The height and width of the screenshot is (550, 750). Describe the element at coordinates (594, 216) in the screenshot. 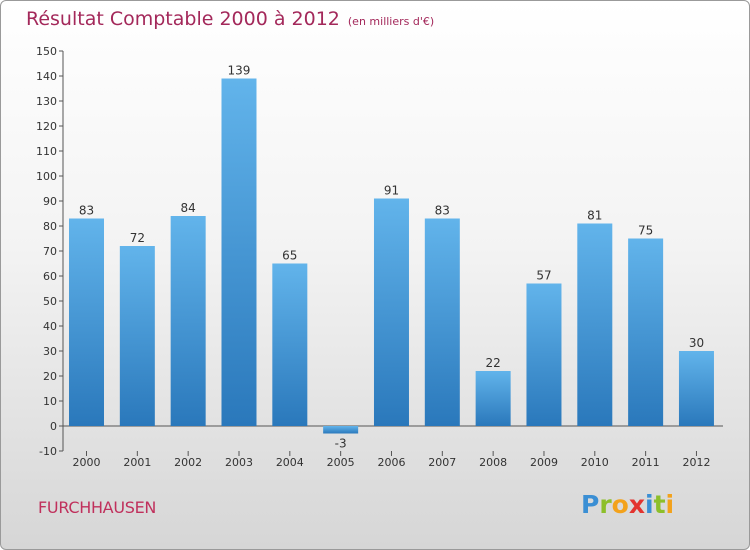

I see `bar-value-label: 81` at that location.